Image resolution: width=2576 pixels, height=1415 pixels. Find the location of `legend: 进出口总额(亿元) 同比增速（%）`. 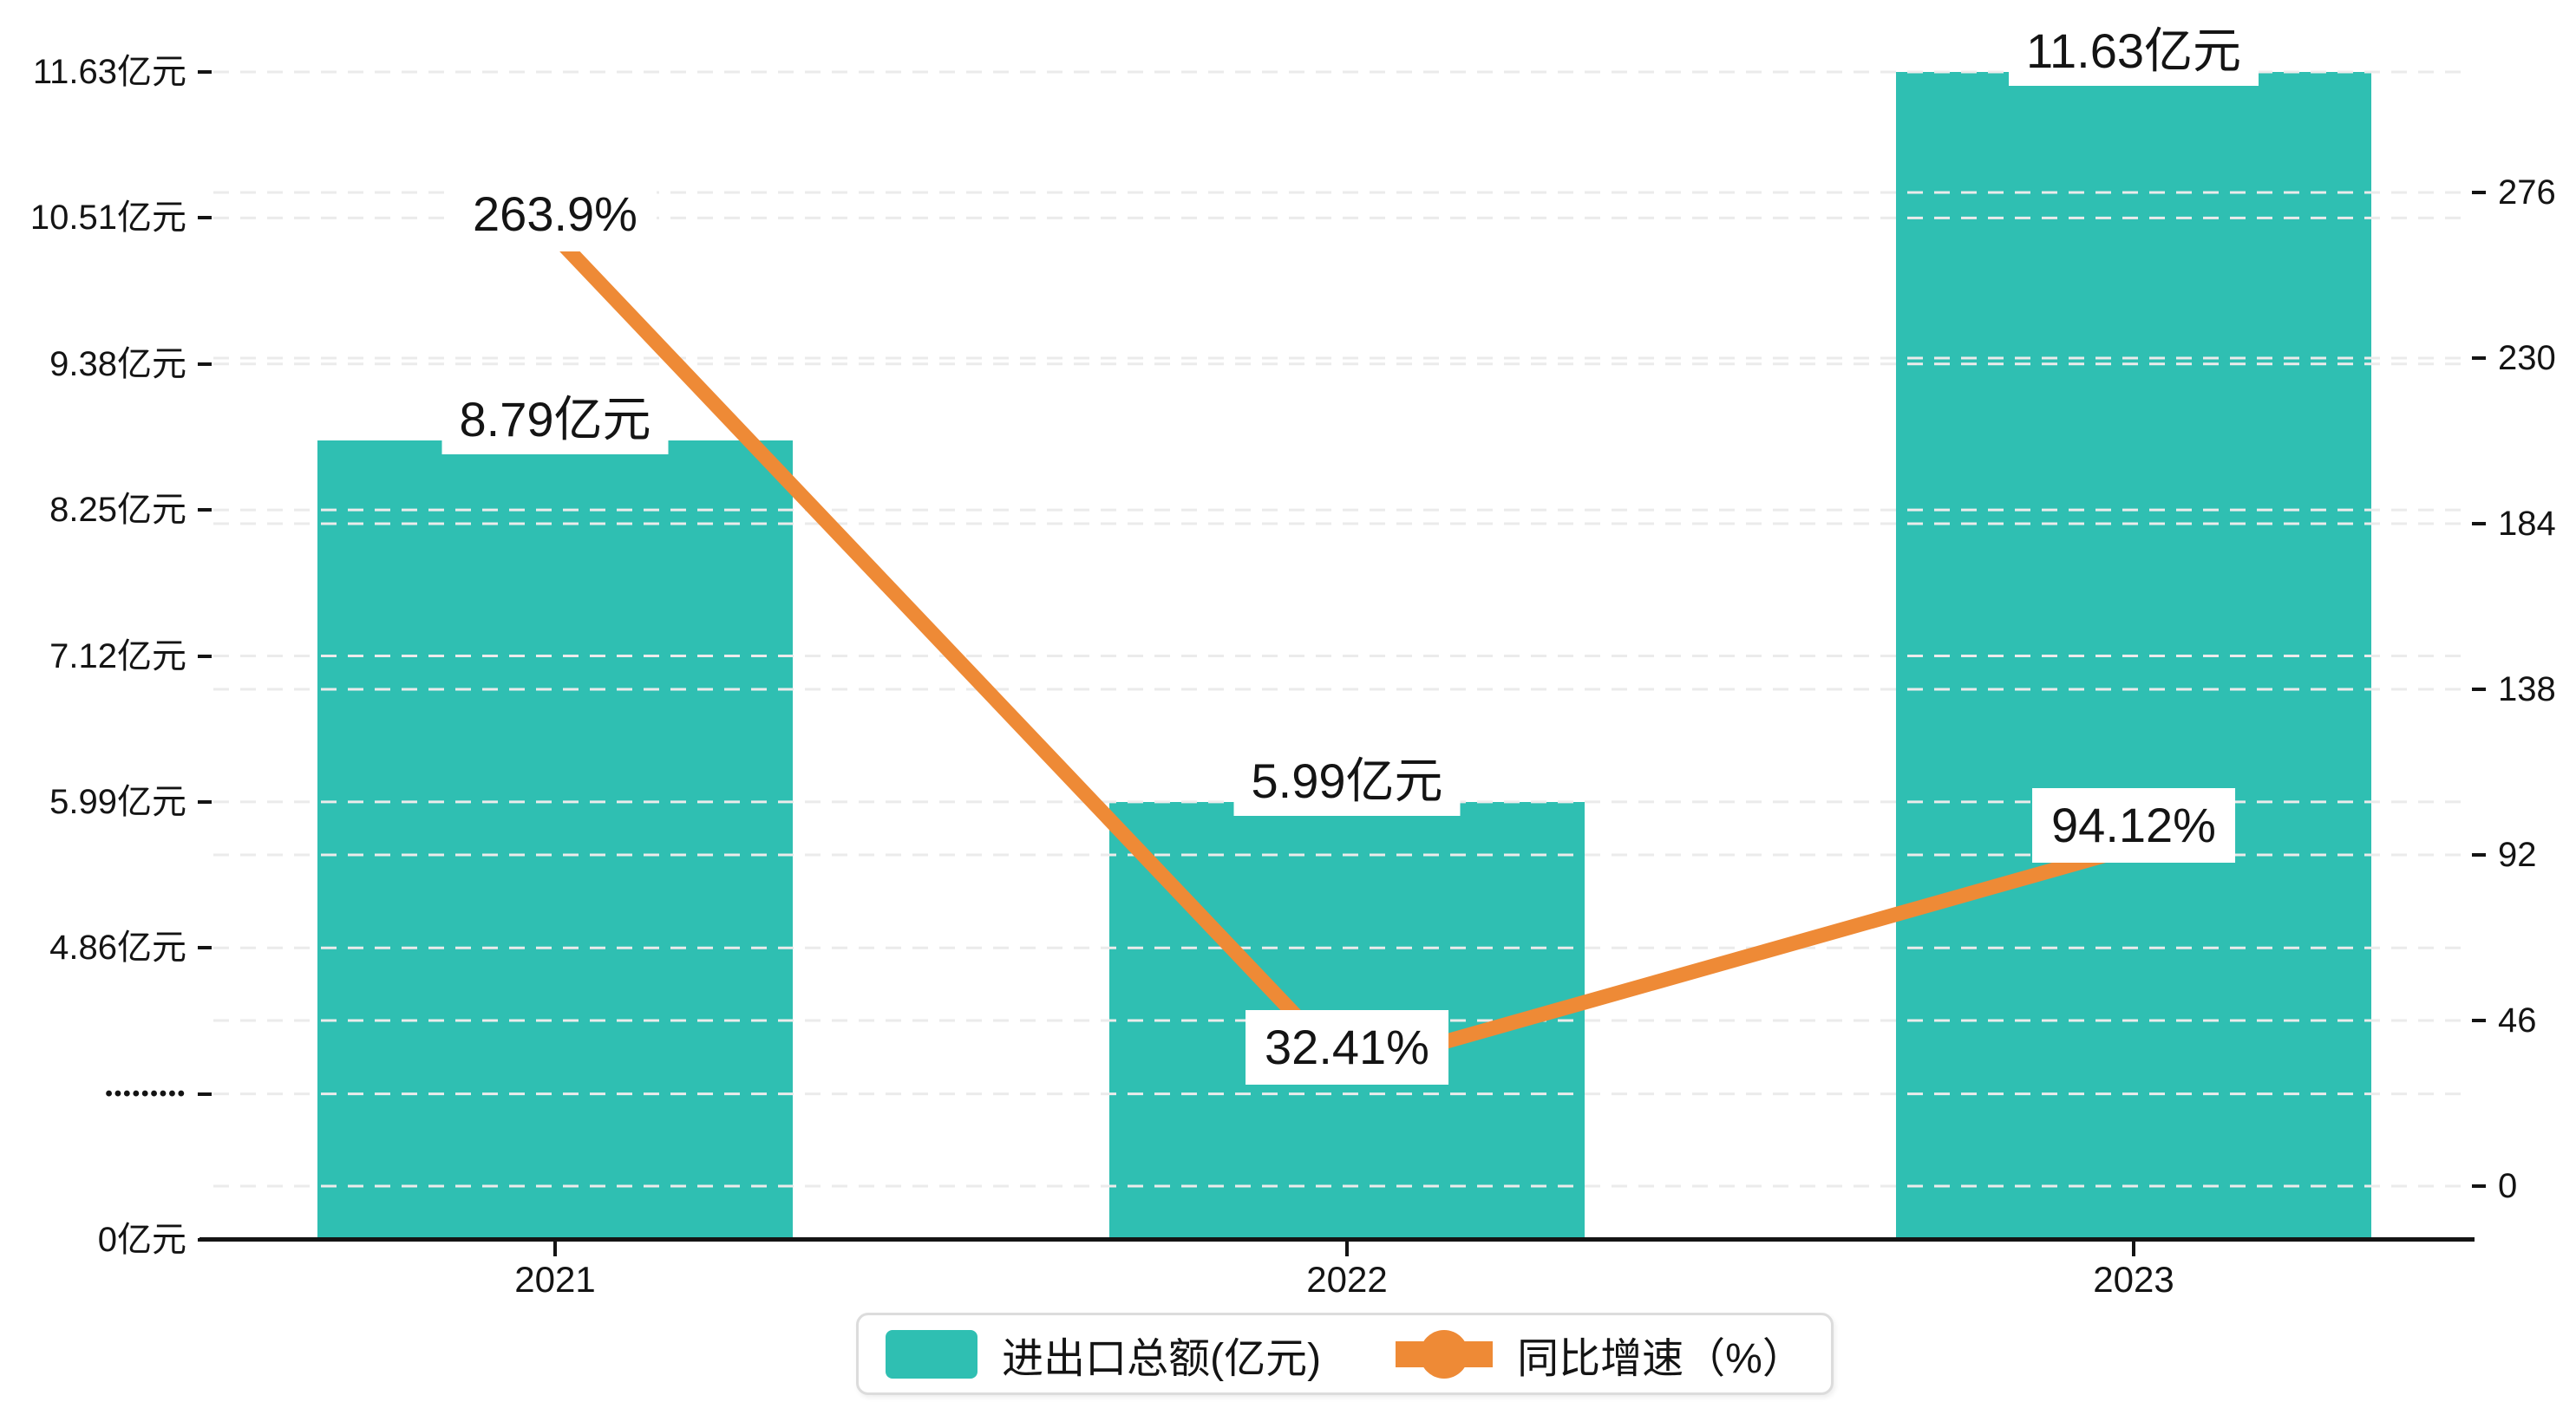

legend: 进出口总额(亿元) 同比增速（%） is located at coordinates (1345, 1354).